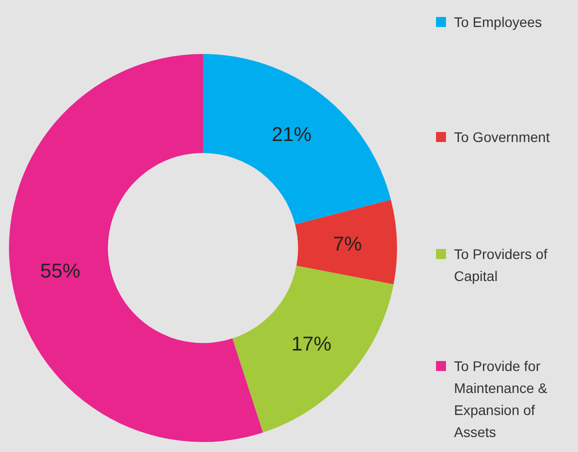 The image size is (578, 452). What do you see at coordinates (501, 265) in the screenshot?
I see `legend-label: To Providers of Capital` at bounding box center [501, 265].